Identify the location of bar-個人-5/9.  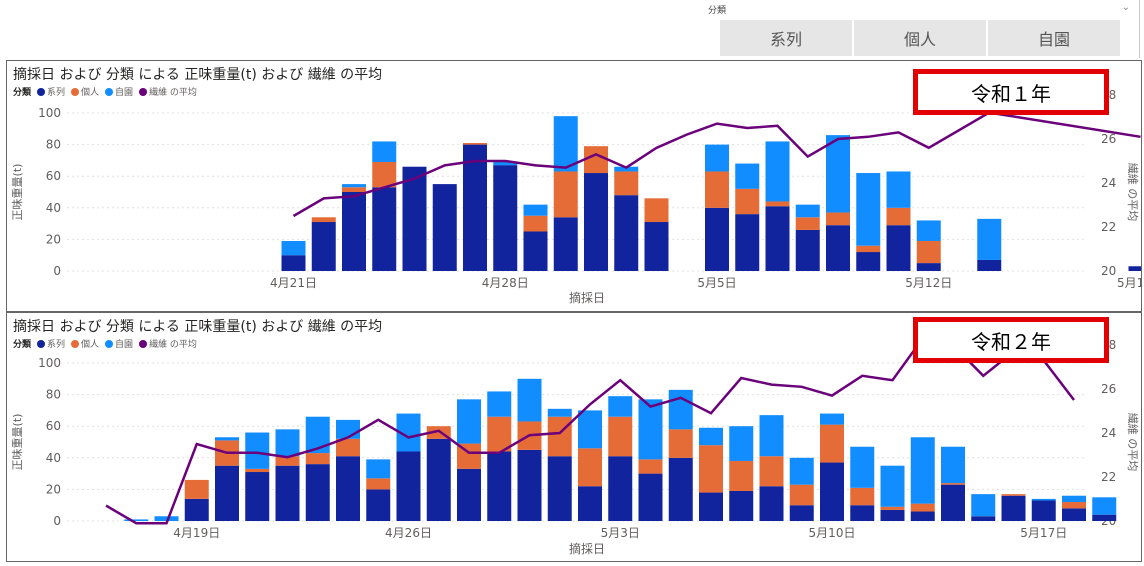
(801, 495).